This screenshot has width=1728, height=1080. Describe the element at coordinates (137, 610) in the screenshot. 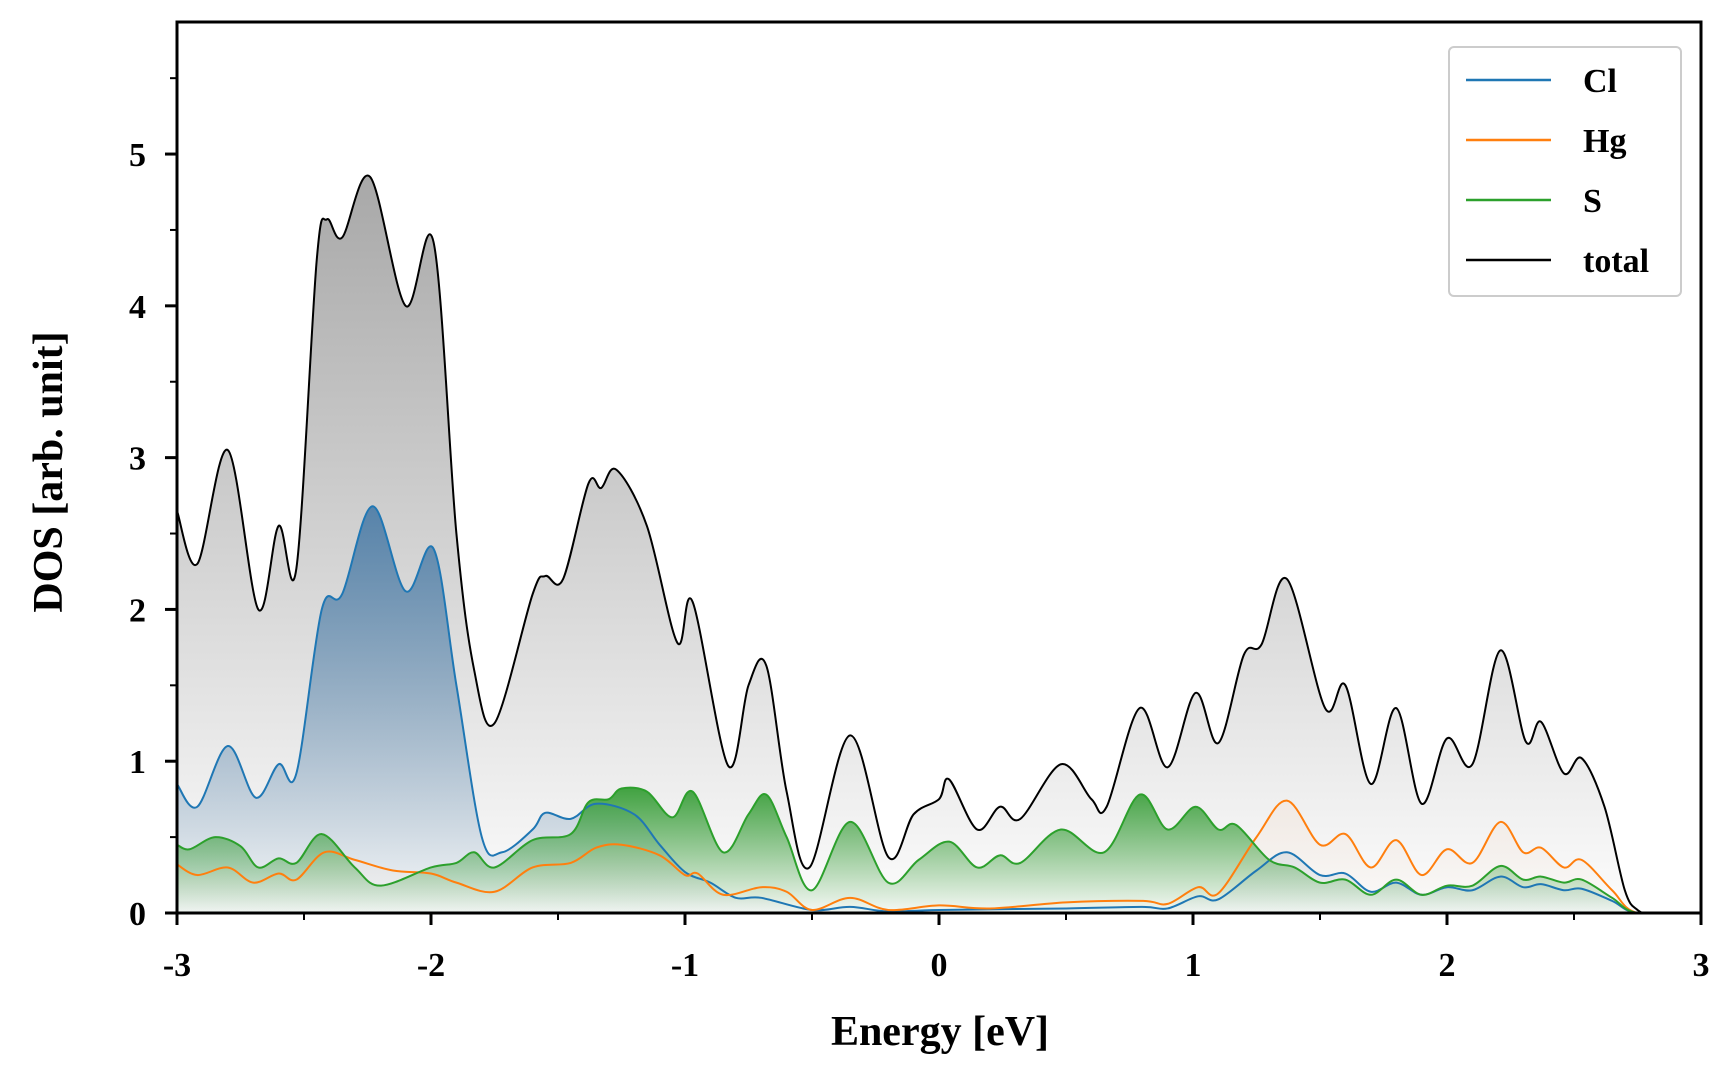

I see `y-tick-label: 2` at that location.